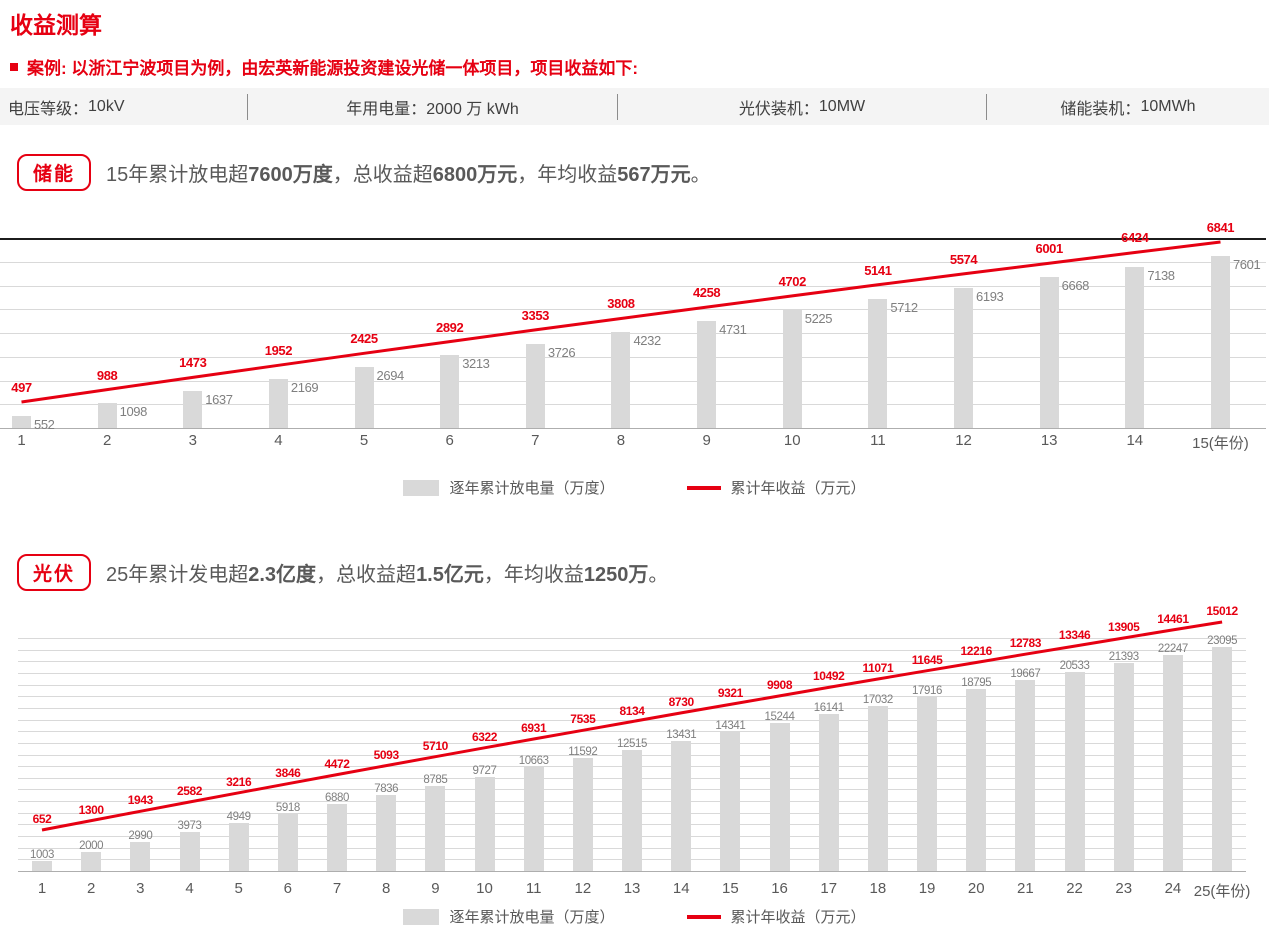 This screenshot has height=935, width=1269. What do you see at coordinates (778, 109) in the screenshot?
I see `param-pv-capacity-label: 光伏装机：` at bounding box center [778, 109].